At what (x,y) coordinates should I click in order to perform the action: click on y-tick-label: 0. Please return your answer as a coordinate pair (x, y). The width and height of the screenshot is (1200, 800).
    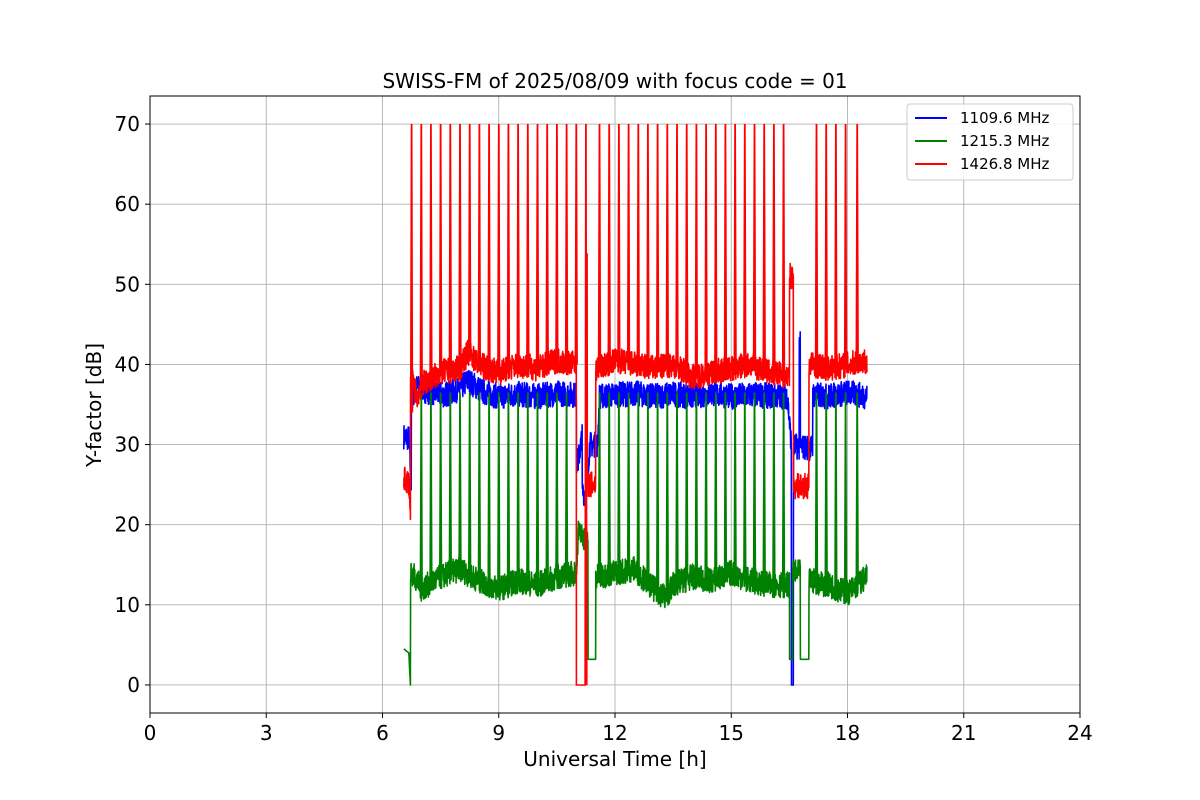
    Looking at the image, I should click on (133, 685).